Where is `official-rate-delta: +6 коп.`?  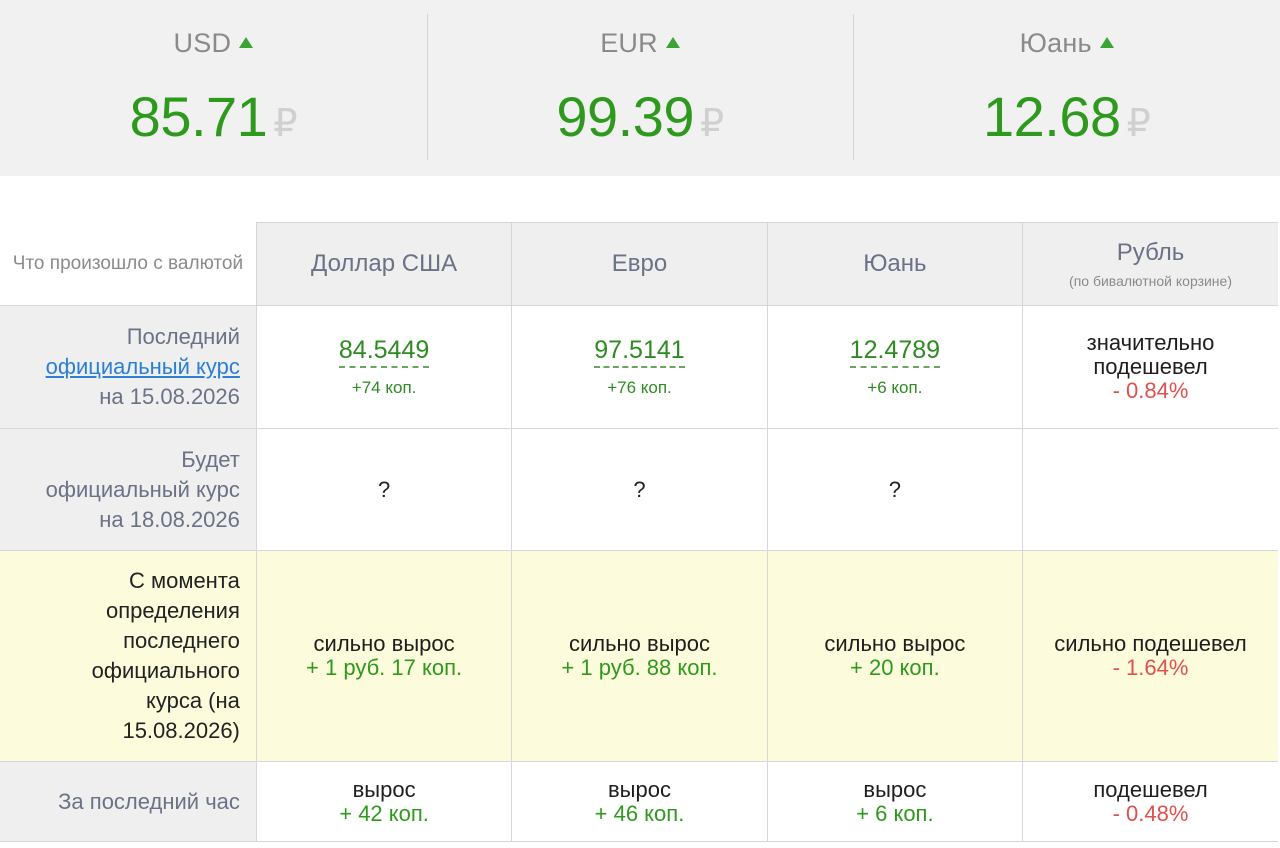 official-rate-delta: +6 коп. is located at coordinates (895, 387).